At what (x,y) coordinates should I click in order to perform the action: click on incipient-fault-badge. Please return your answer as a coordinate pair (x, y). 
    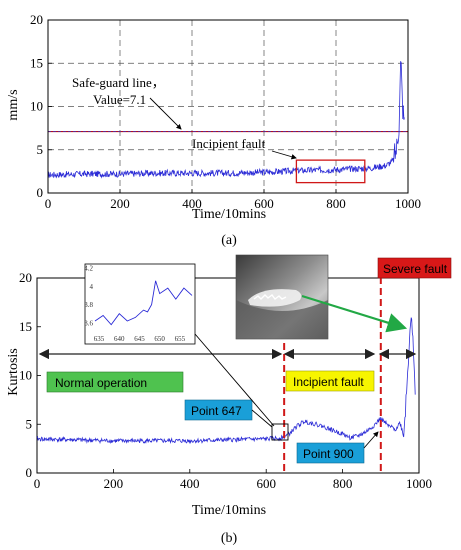
    Looking at the image, I should click on (330, 381).